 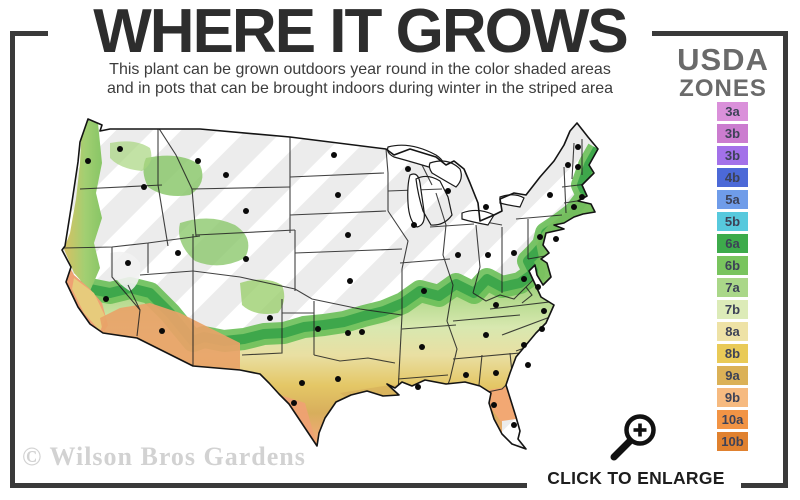 I want to click on frame-left, so click(x=12, y=259).